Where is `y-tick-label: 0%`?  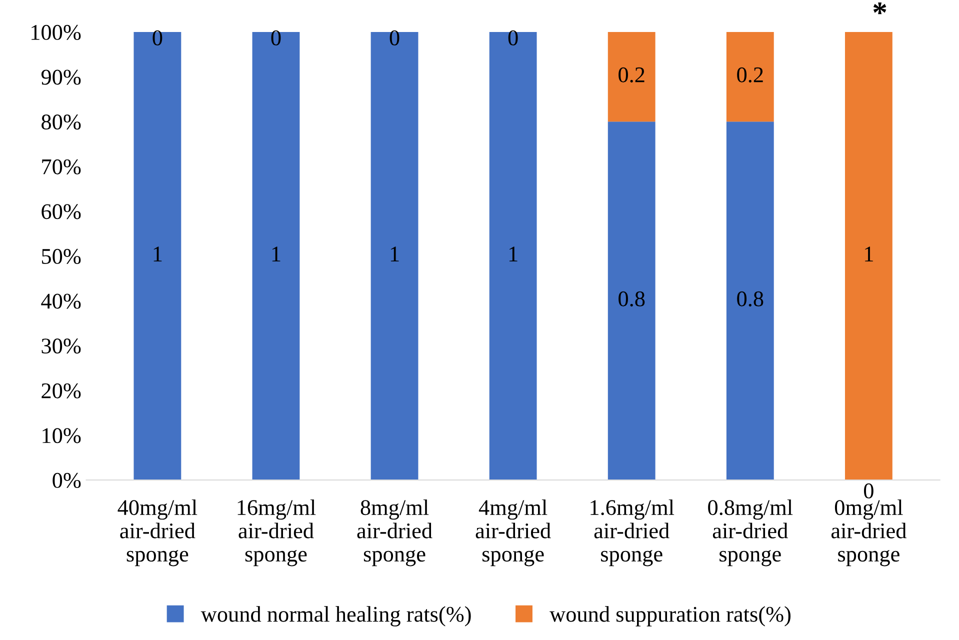 y-tick-label: 0% is located at coordinates (66, 480).